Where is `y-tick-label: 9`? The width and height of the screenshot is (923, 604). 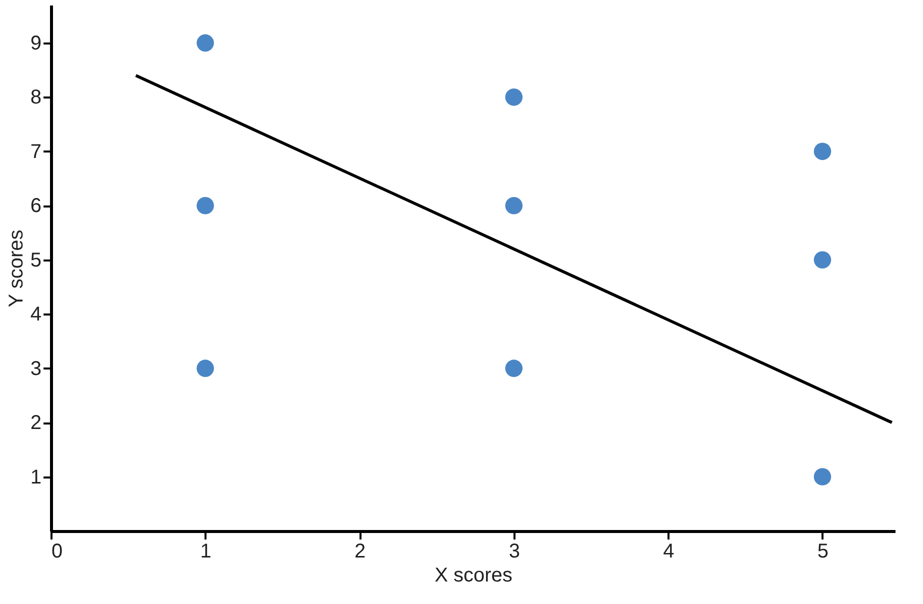
y-tick-label: 9 is located at coordinates (36, 43).